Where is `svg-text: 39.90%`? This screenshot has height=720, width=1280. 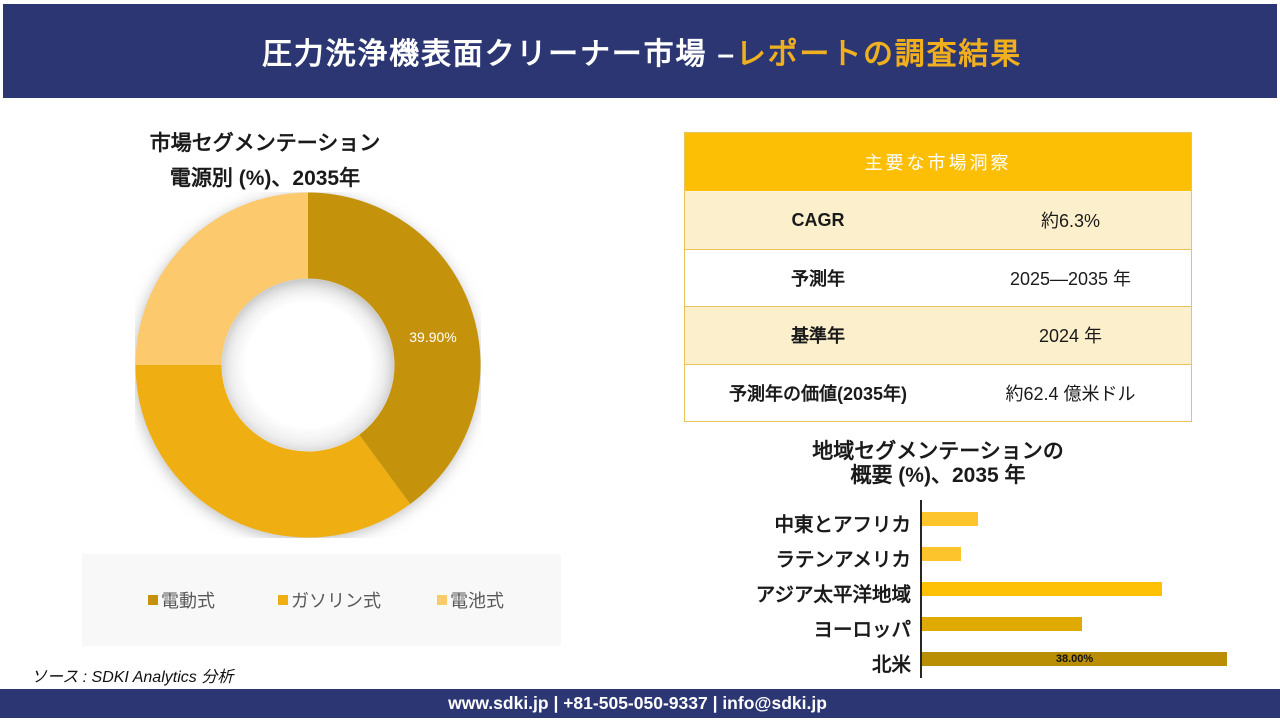 svg-text: 39.90% is located at coordinates (432, 337).